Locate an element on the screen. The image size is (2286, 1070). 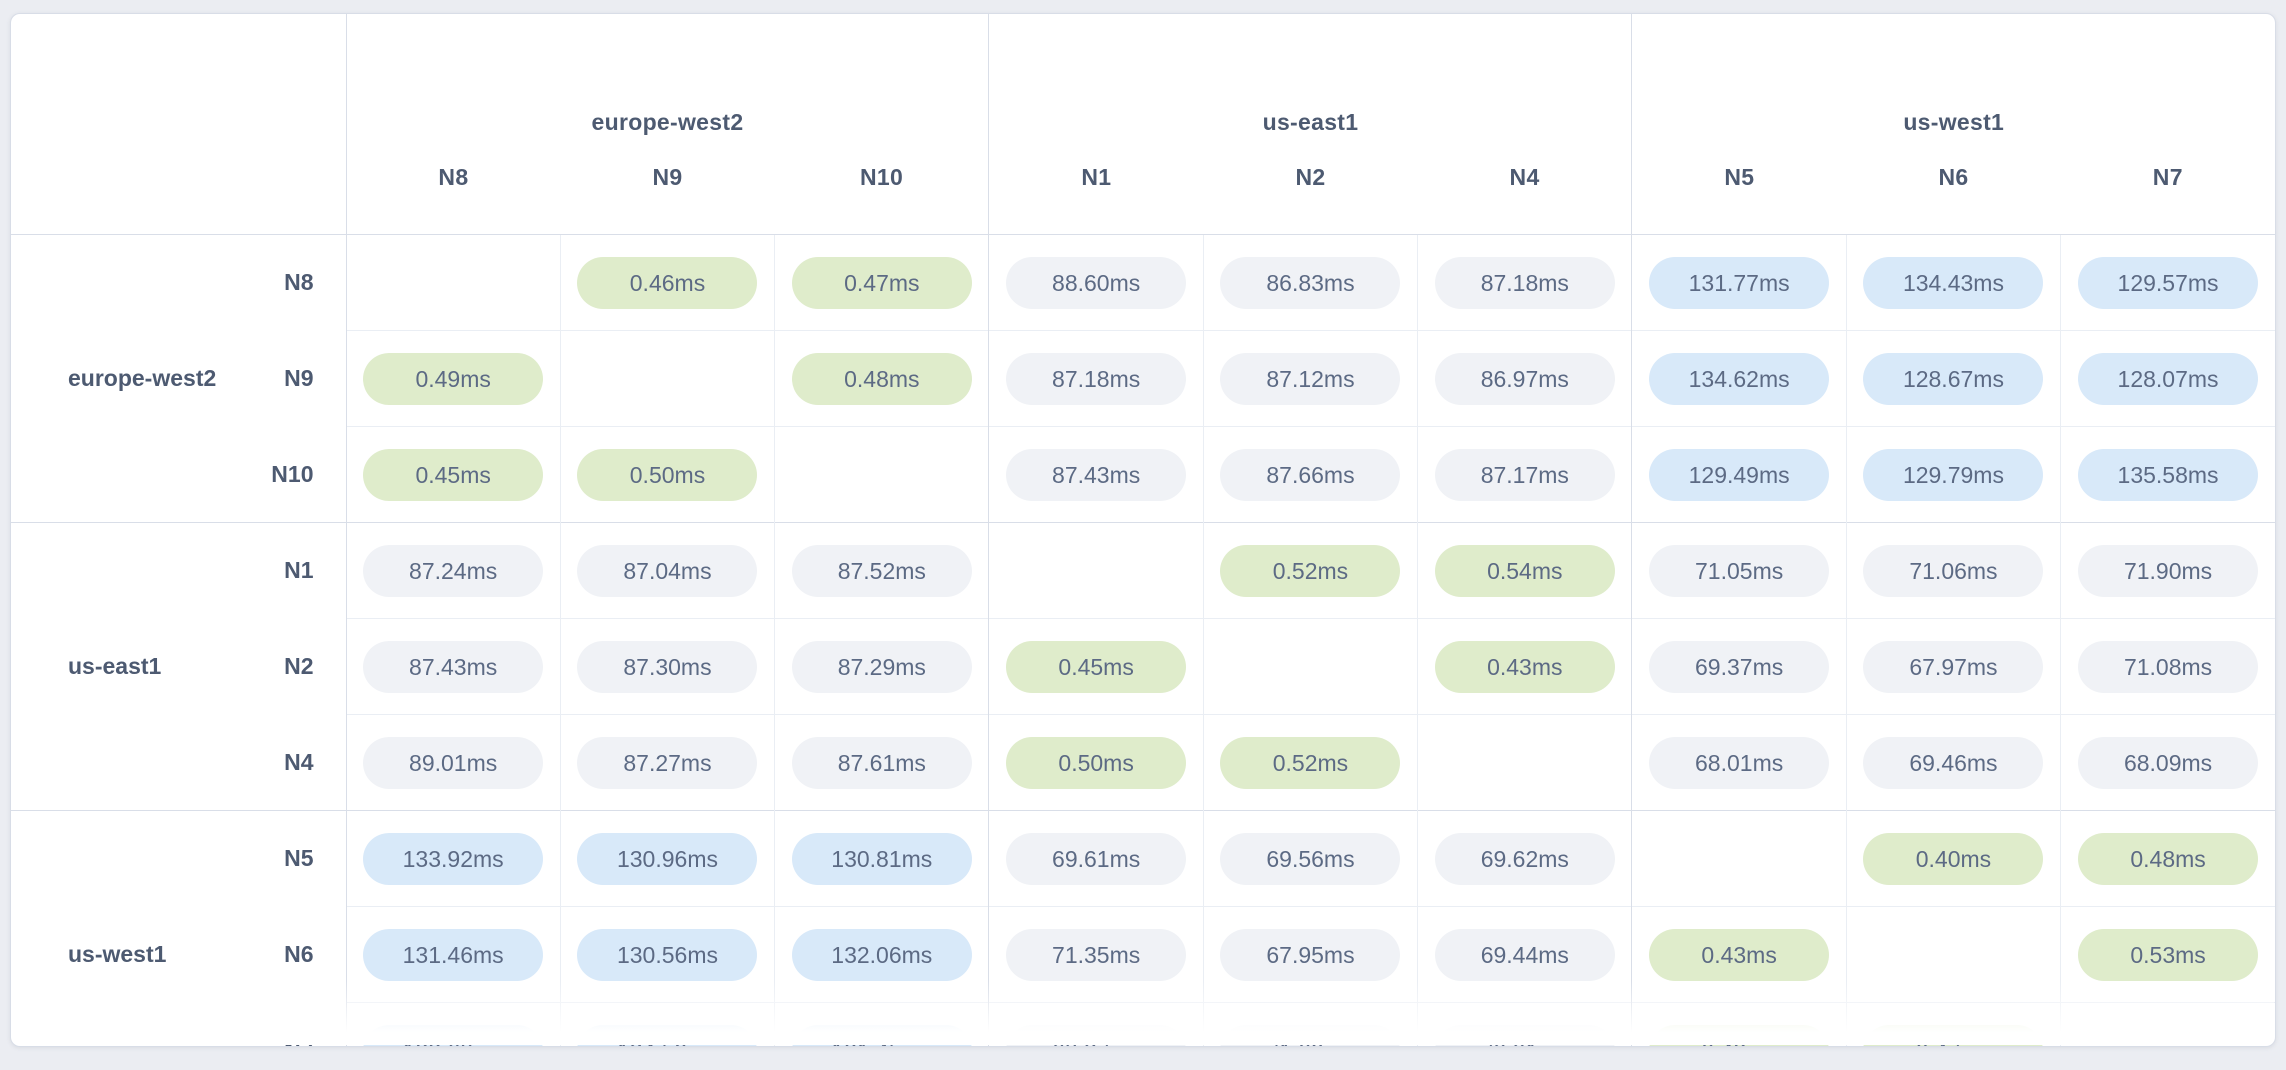
latency-pill-N4-to-N2: 0.52ms is located at coordinates (1310, 762).